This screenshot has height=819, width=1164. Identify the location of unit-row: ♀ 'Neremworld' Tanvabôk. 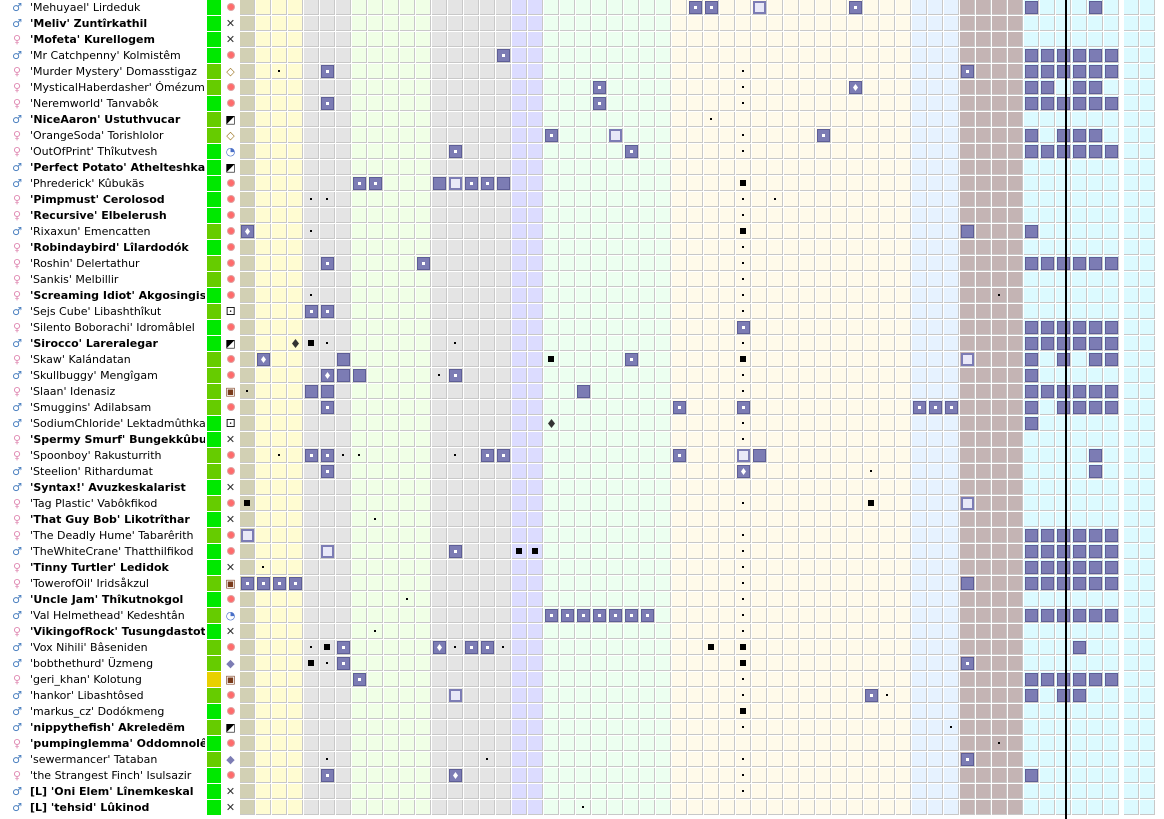
(582, 104).